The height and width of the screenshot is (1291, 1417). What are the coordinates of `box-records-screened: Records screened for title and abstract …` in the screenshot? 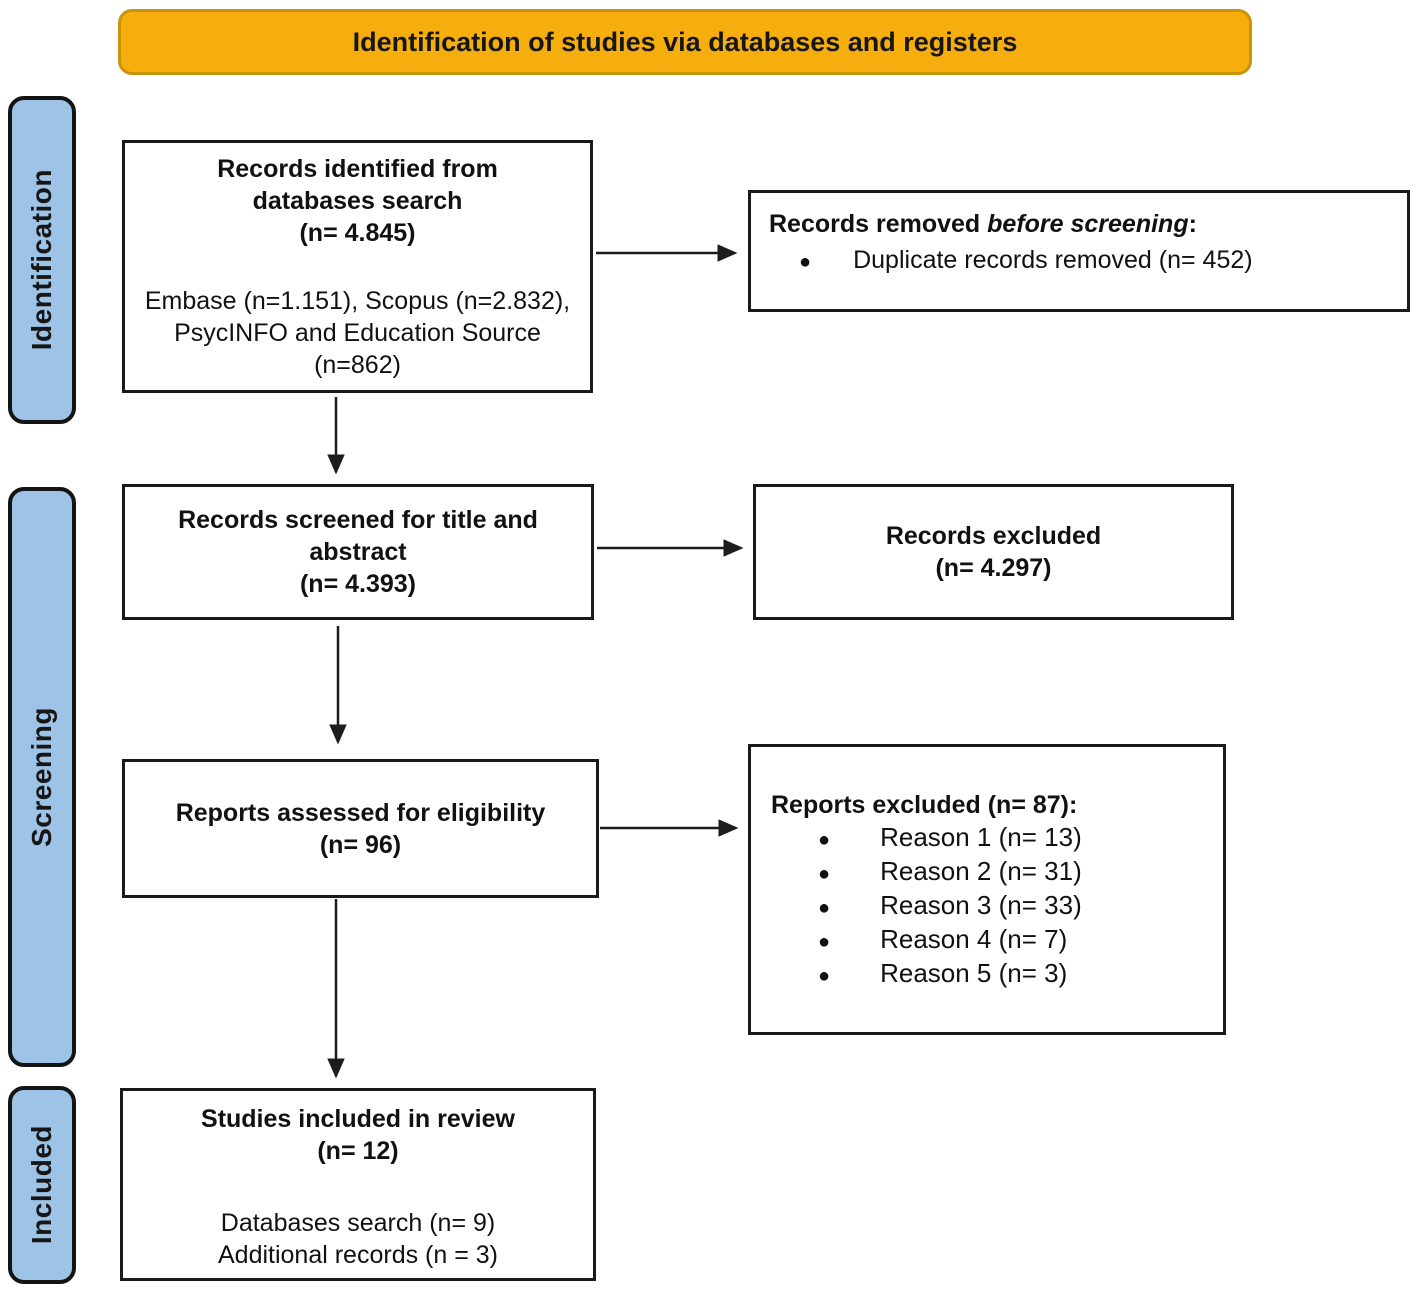 It's located at (358, 552).